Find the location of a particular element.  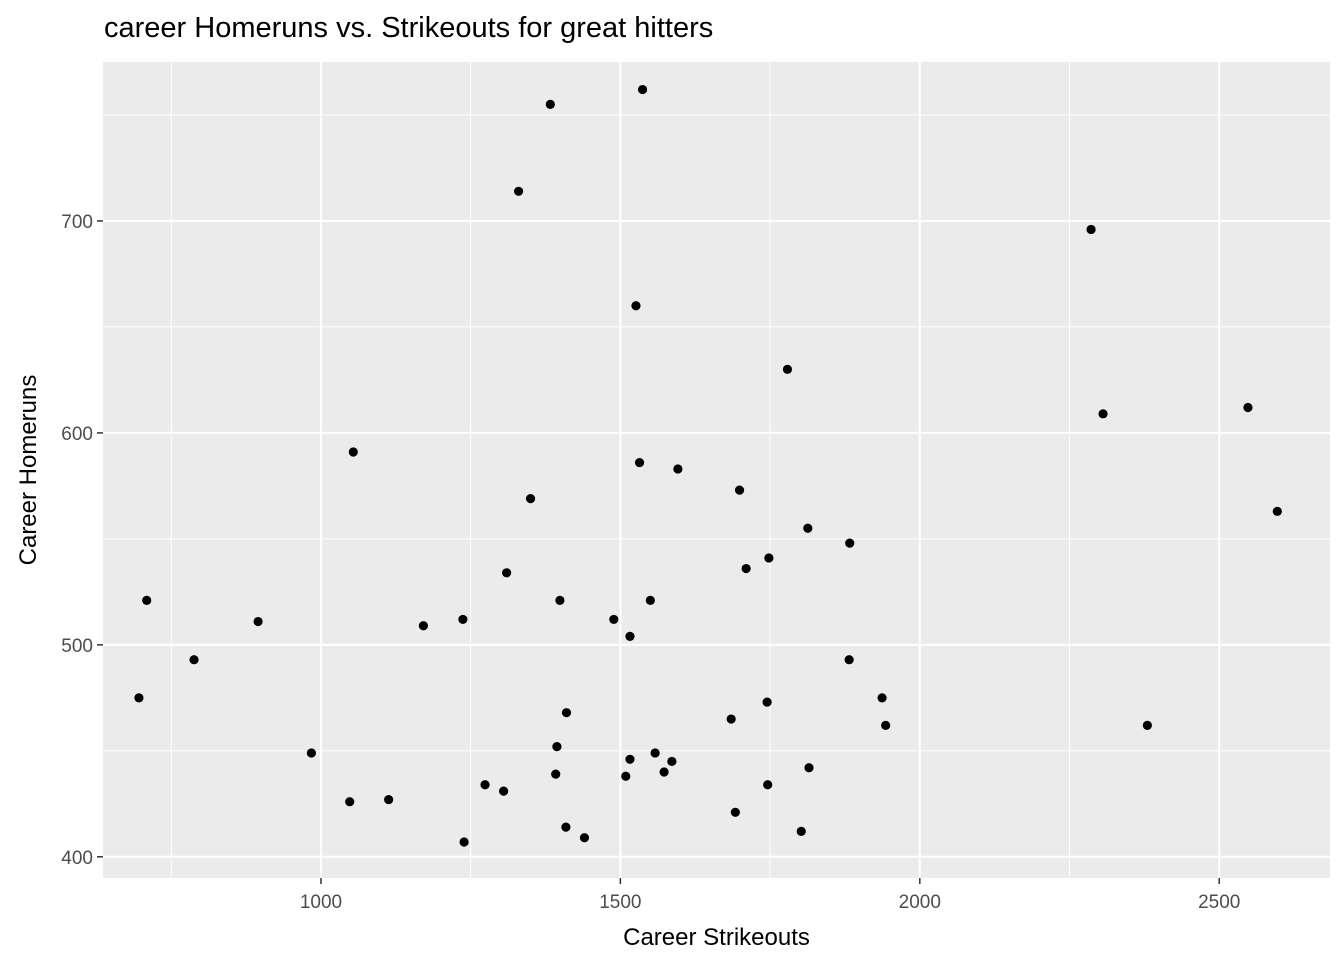

y-tick-label: 400 is located at coordinates (77, 858).